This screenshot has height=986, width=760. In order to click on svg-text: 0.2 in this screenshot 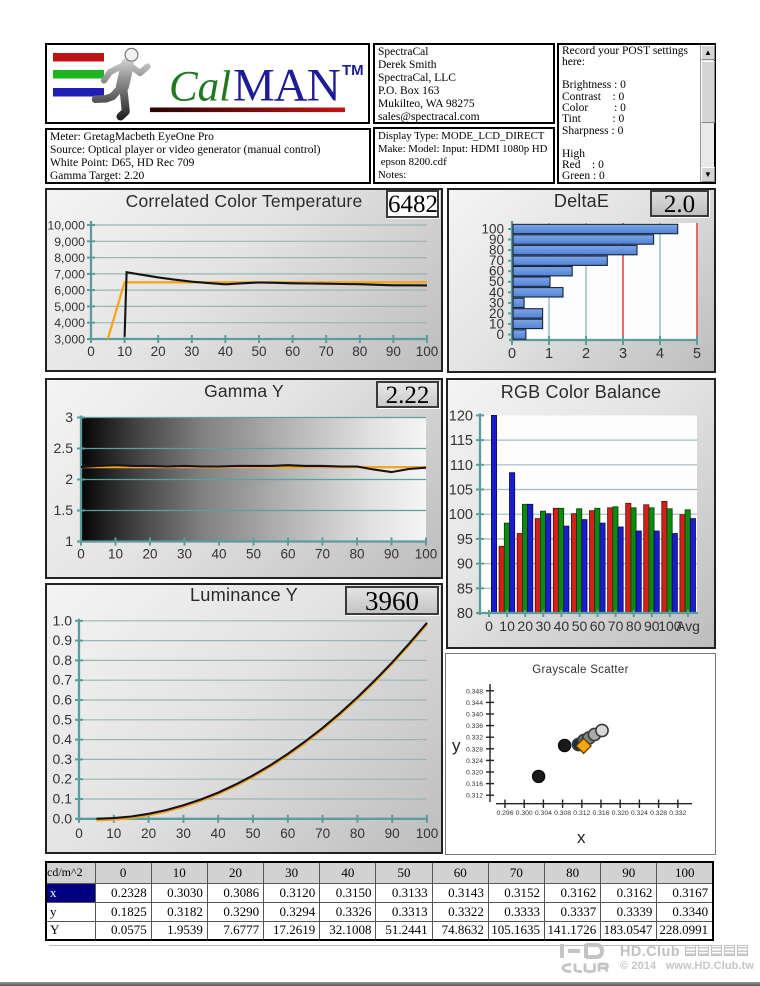, I will do `click(63, 779)`.